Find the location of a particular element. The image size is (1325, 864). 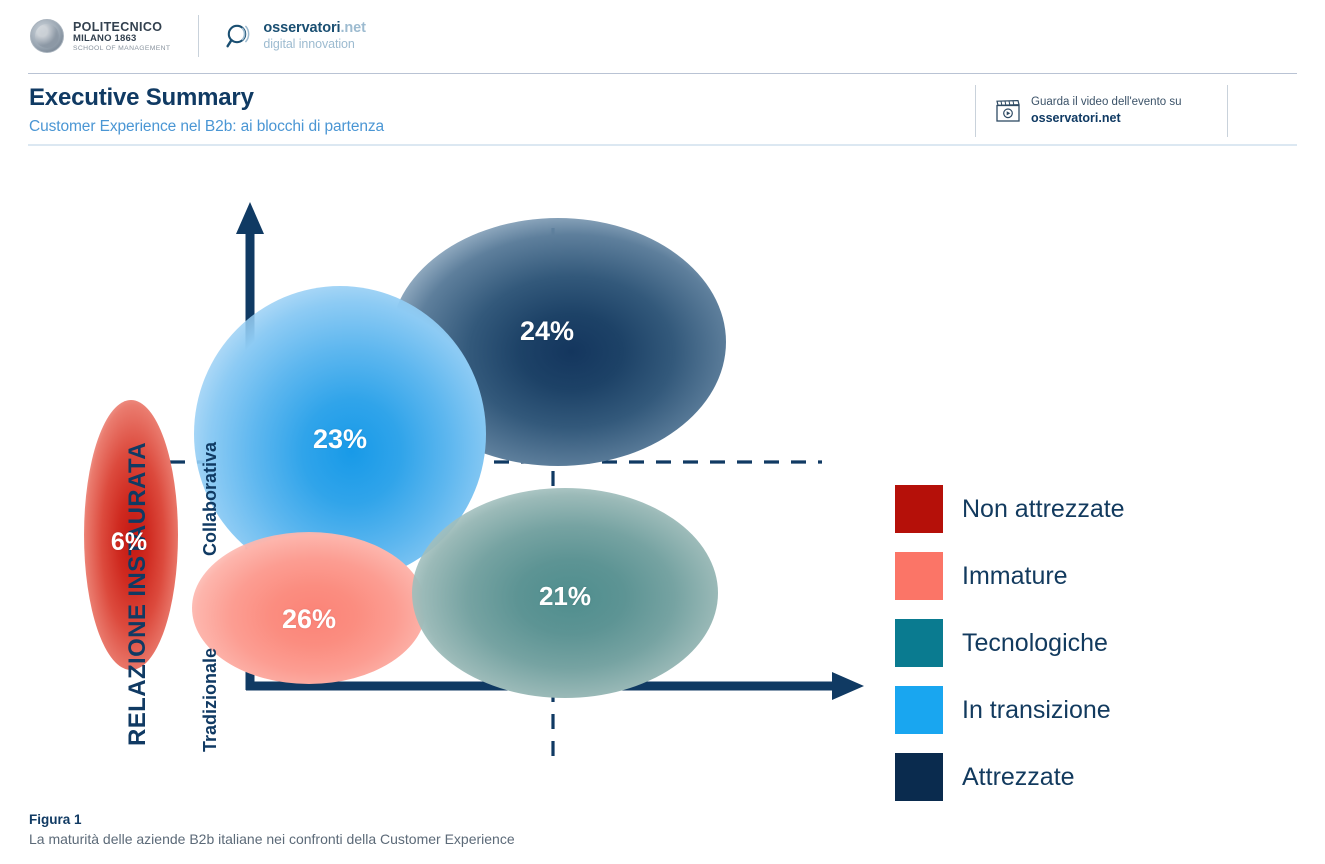

legend-item-attrezzate: Attrezzate is located at coordinates (1010, 777).